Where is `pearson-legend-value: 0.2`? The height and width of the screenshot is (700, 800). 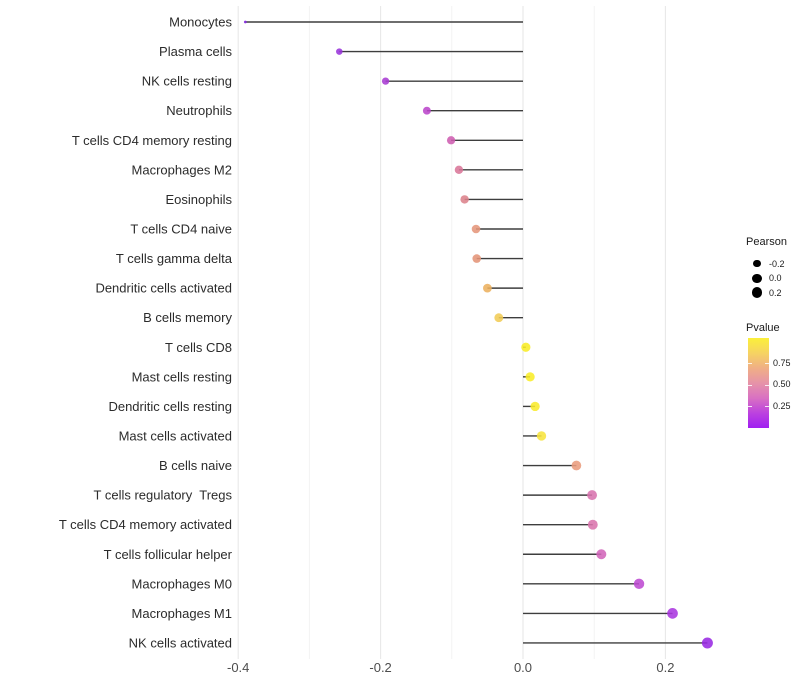
pearson-legend-value: 0.2 is located at coordinates (775, 292).